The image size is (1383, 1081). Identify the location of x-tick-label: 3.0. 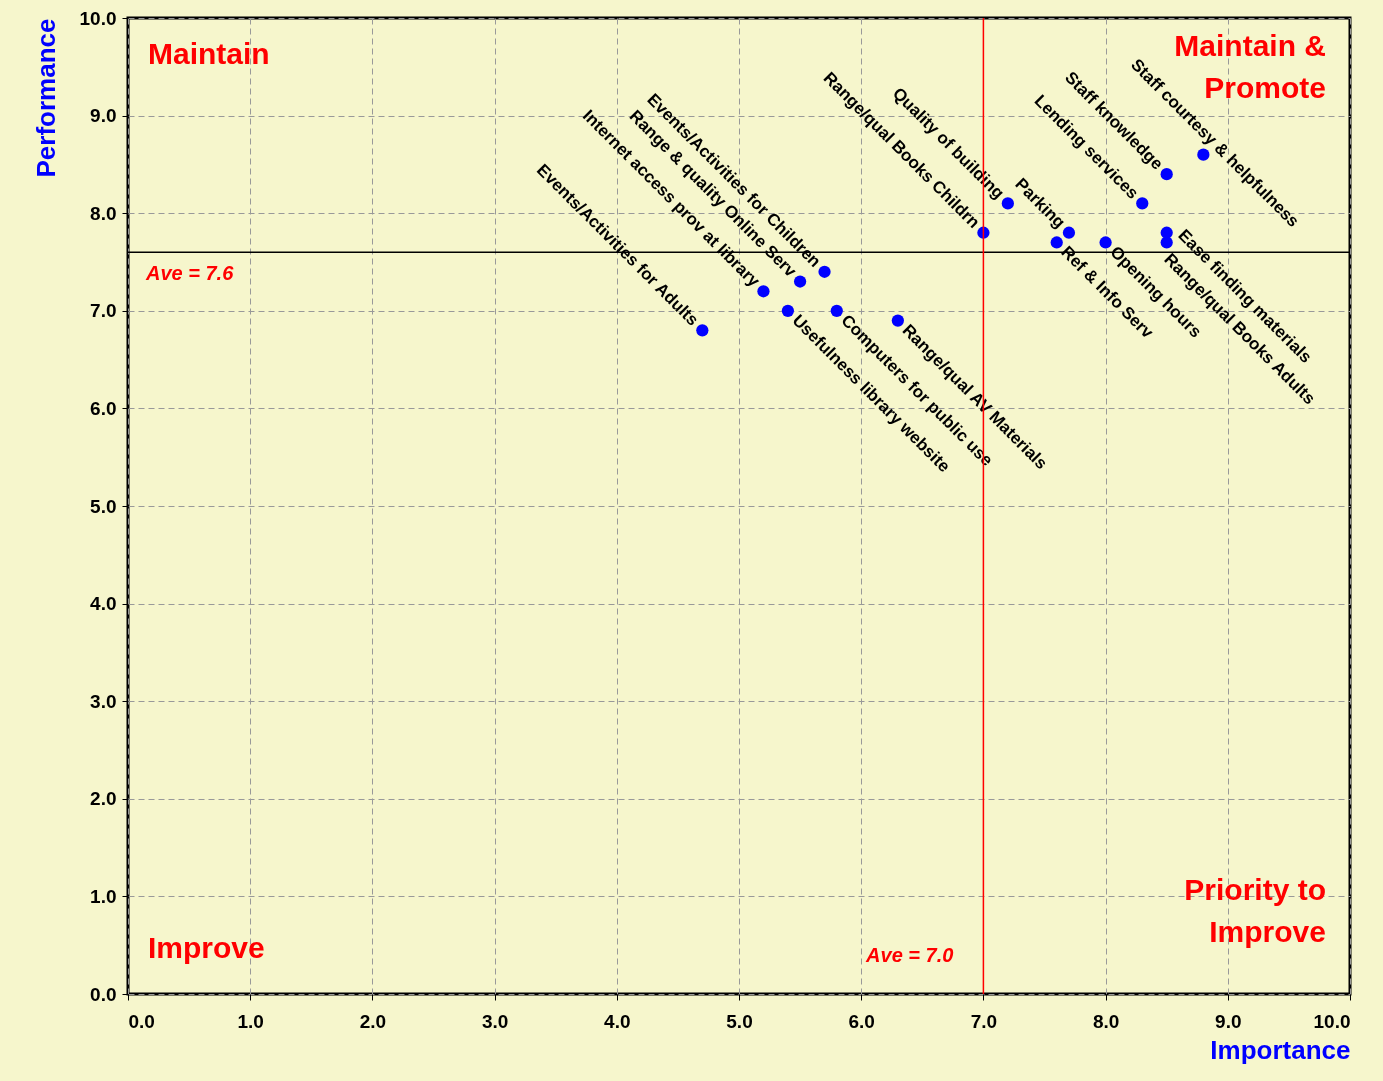
(495, 1021).